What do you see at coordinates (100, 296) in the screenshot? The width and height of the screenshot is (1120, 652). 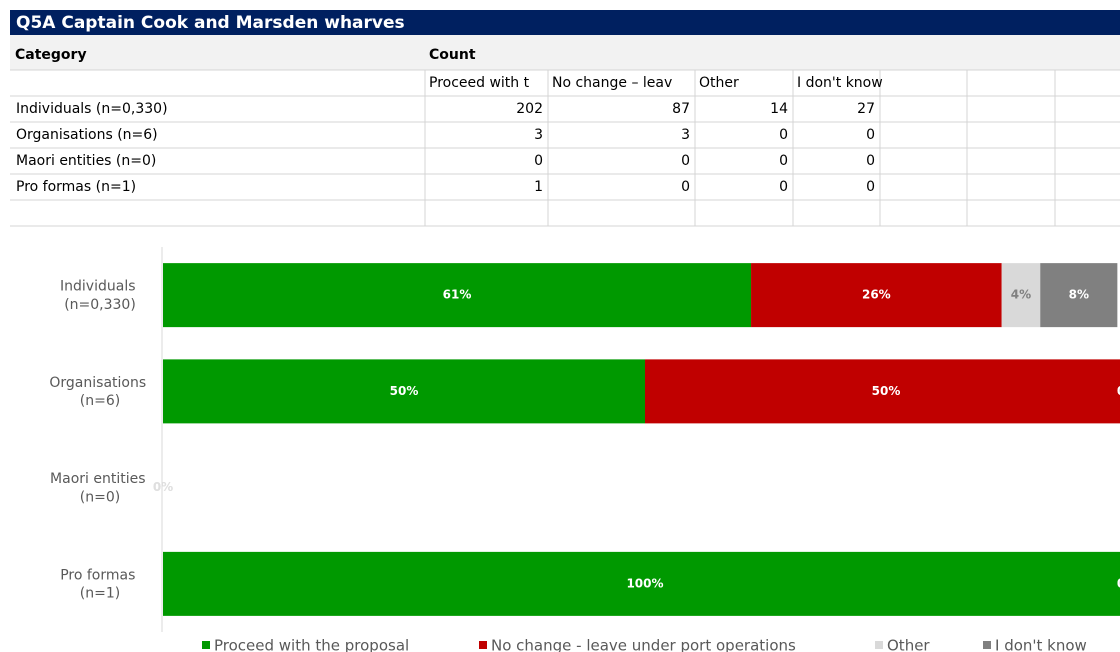 I see `category-label: Individuals (n=0,330)` at bounding box center [100, 296].